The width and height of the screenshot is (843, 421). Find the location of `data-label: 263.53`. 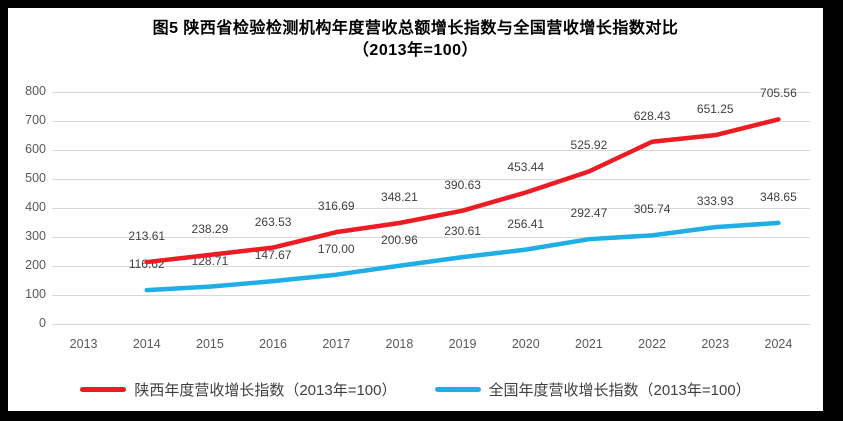

data-label: 263.53 is located at coordinates (273, 221).